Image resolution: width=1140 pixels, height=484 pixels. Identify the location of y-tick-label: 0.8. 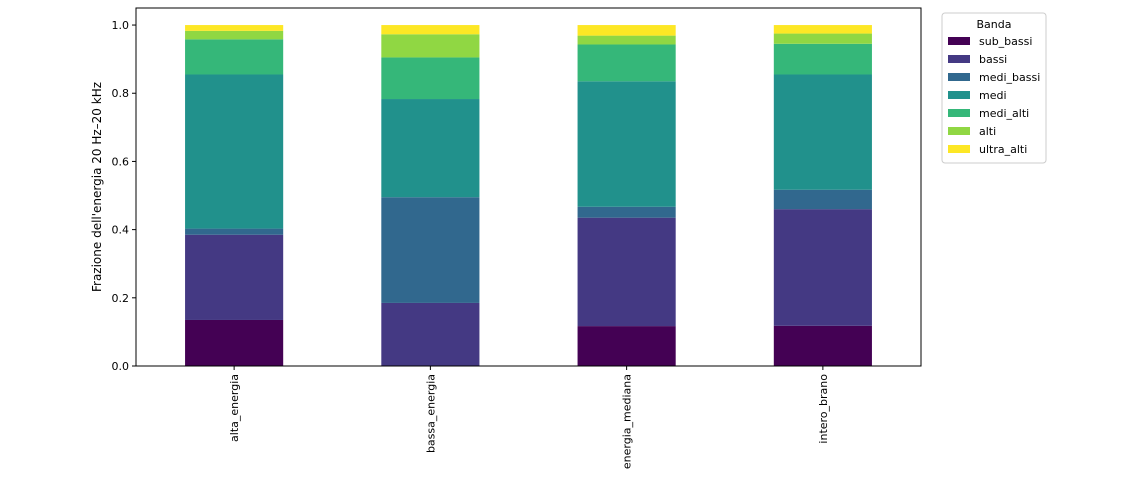
(121, 93).